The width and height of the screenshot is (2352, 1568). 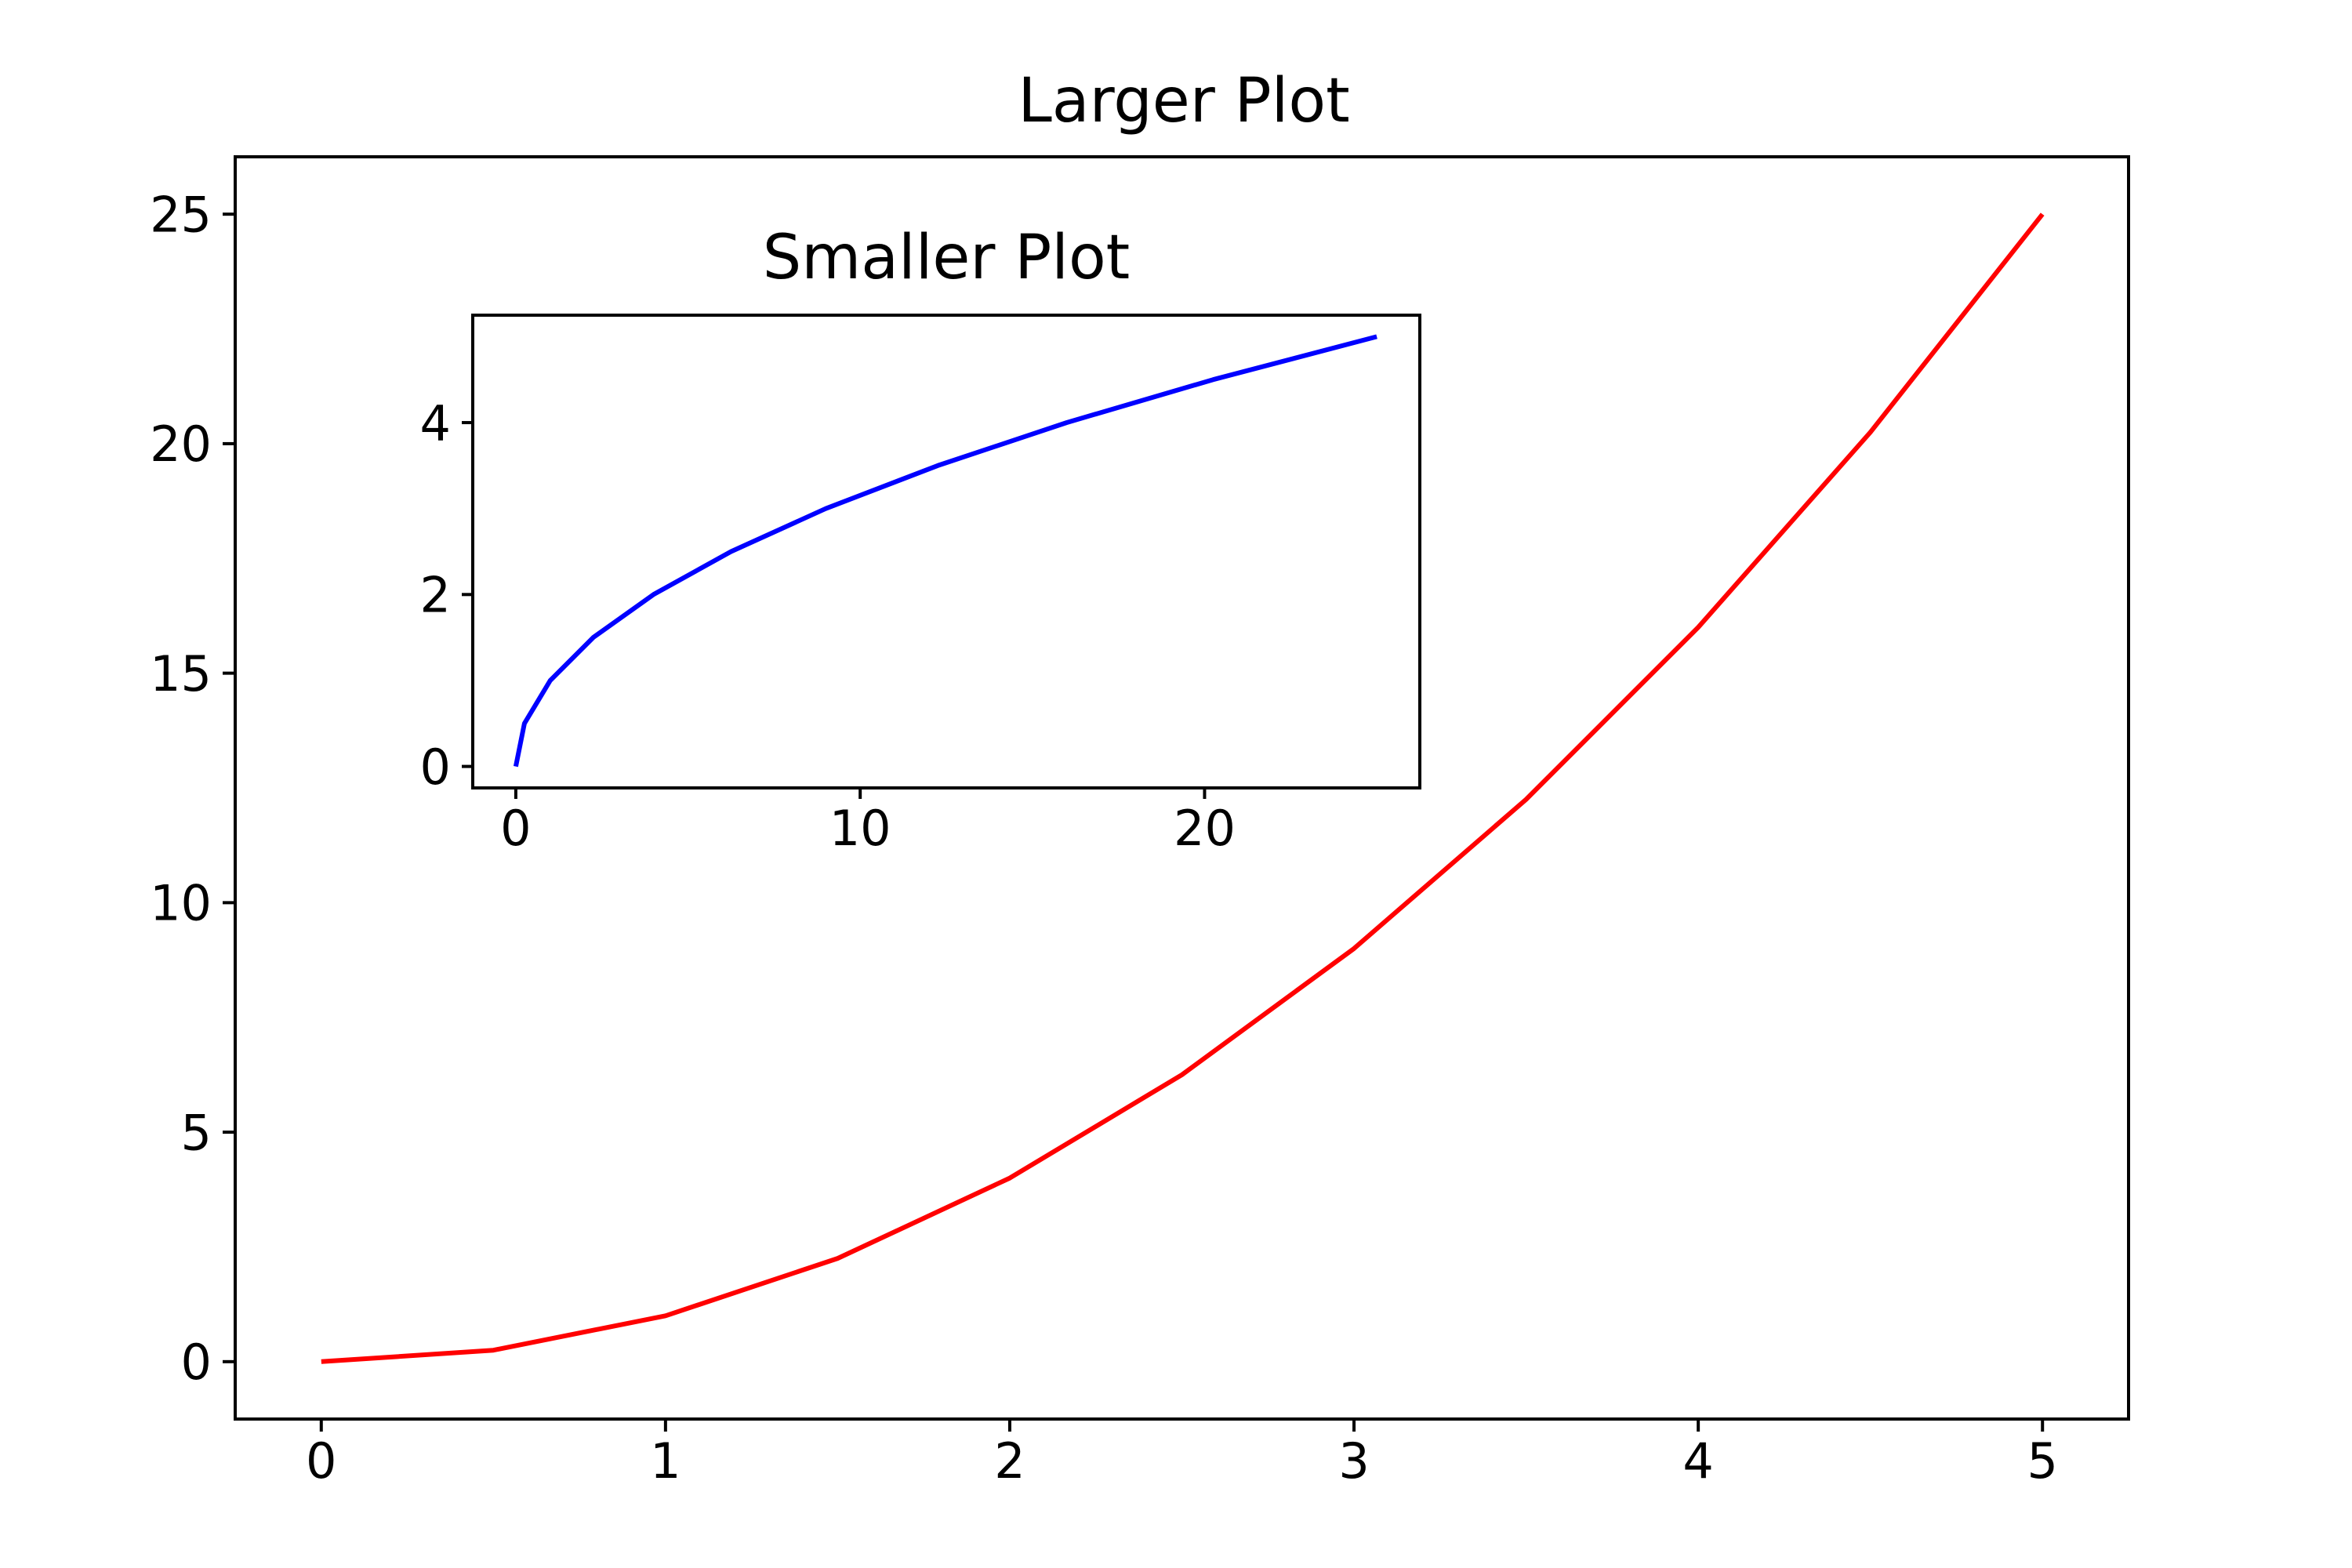 I want to click on inset-plot-ticks: 0 10 20 0 2 4, so click(x=828, y=625).